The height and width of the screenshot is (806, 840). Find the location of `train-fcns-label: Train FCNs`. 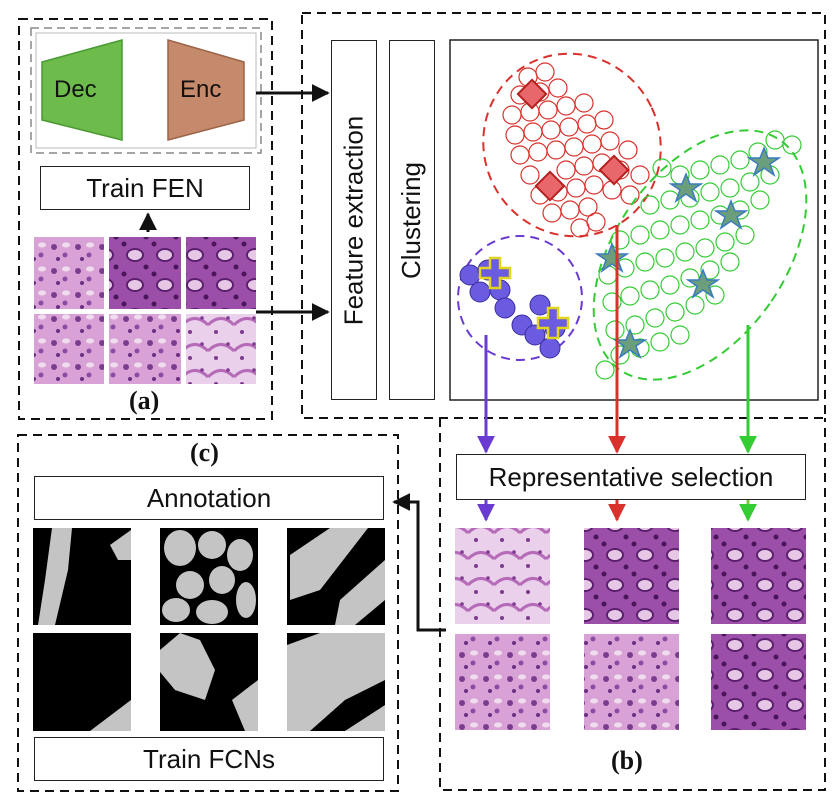

train-fcns-label: Train FCNs is located at coordinates (209, 758).